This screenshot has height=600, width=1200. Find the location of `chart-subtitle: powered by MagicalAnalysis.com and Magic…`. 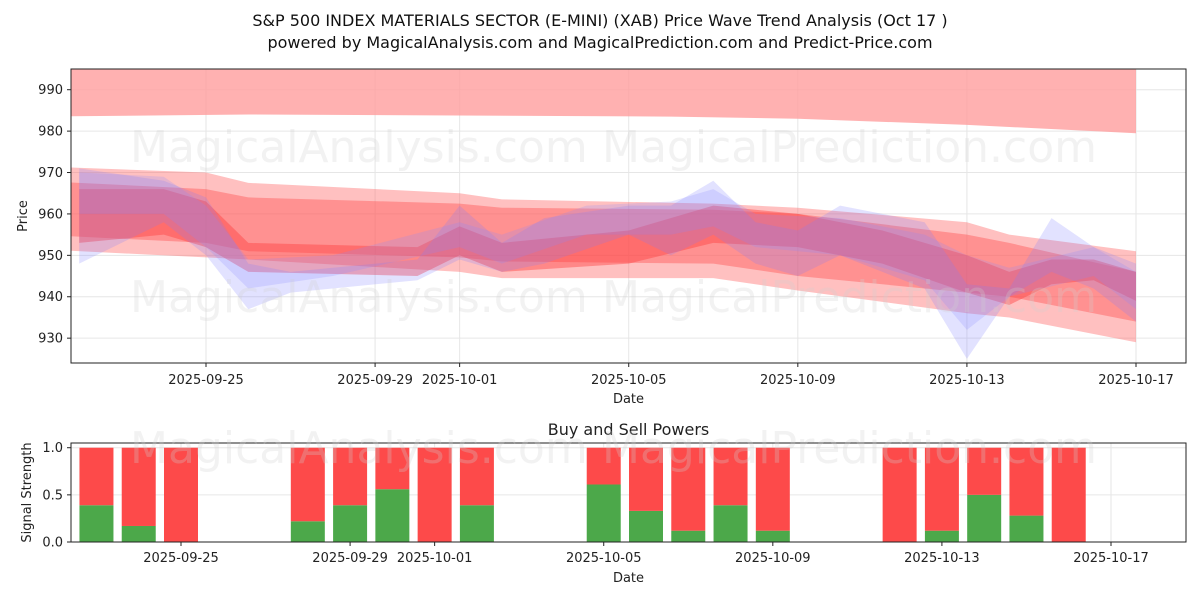

chart-subtitle: powered by MagicalAnalysis.com and Magic… is located at coordinates (599, 42).